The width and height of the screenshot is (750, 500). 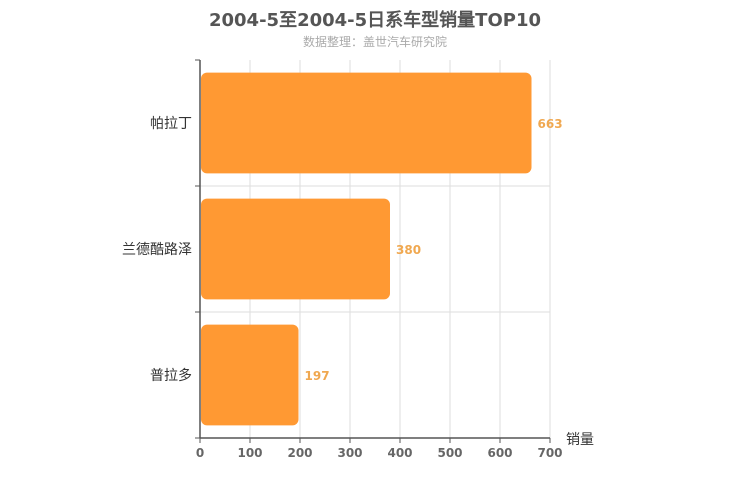 I want to click on category-label: 帕拉丁, so click(x=171, y=124).